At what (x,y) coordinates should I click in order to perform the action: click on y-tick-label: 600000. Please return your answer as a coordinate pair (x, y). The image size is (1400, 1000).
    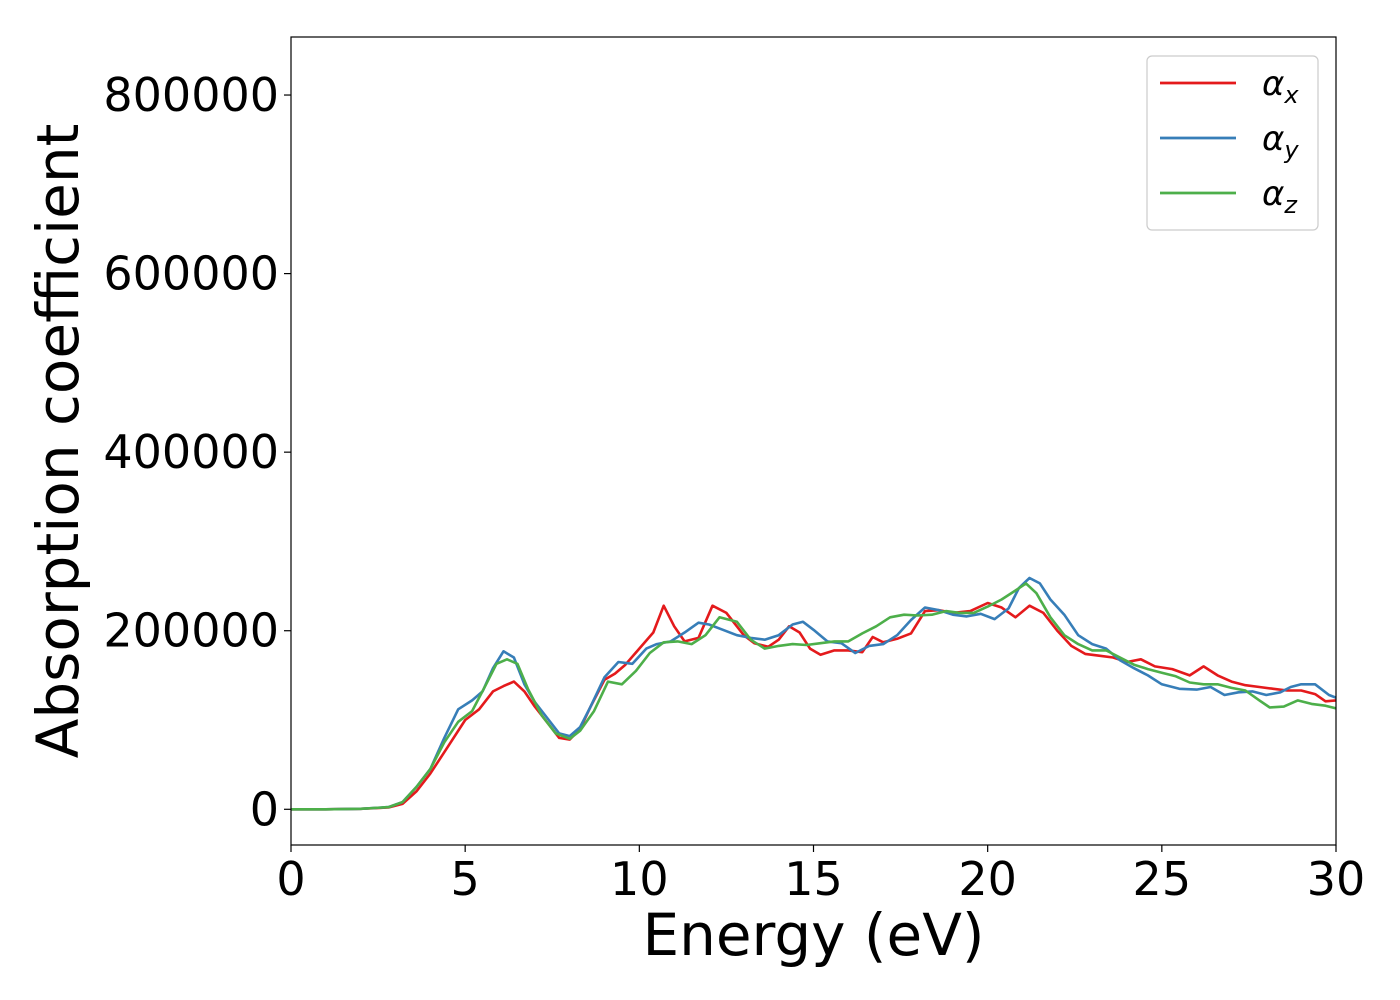
    Looking at the image, I should click on (191, 274).